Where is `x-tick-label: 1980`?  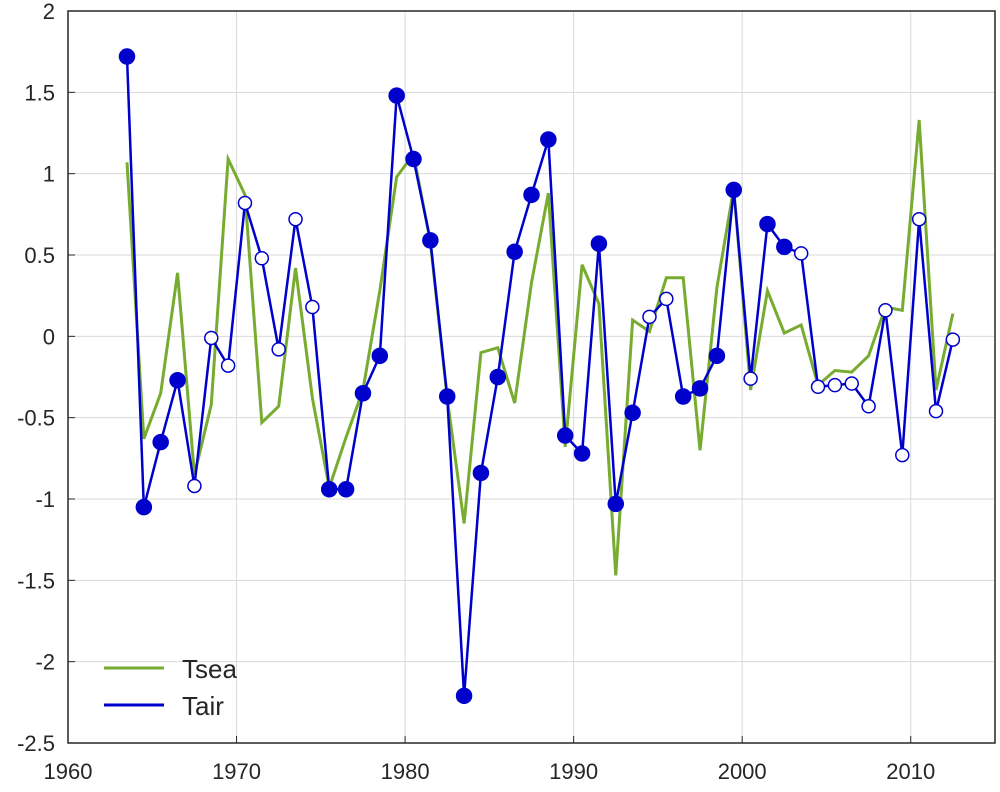
x-tick-label: 1980 is located at coordinates (405, 771).